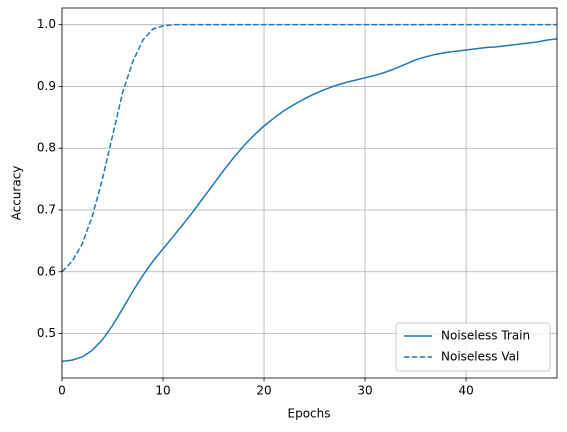 This screenshot has width=567, height=432. I want to click on legend-box, so click(473, 347).